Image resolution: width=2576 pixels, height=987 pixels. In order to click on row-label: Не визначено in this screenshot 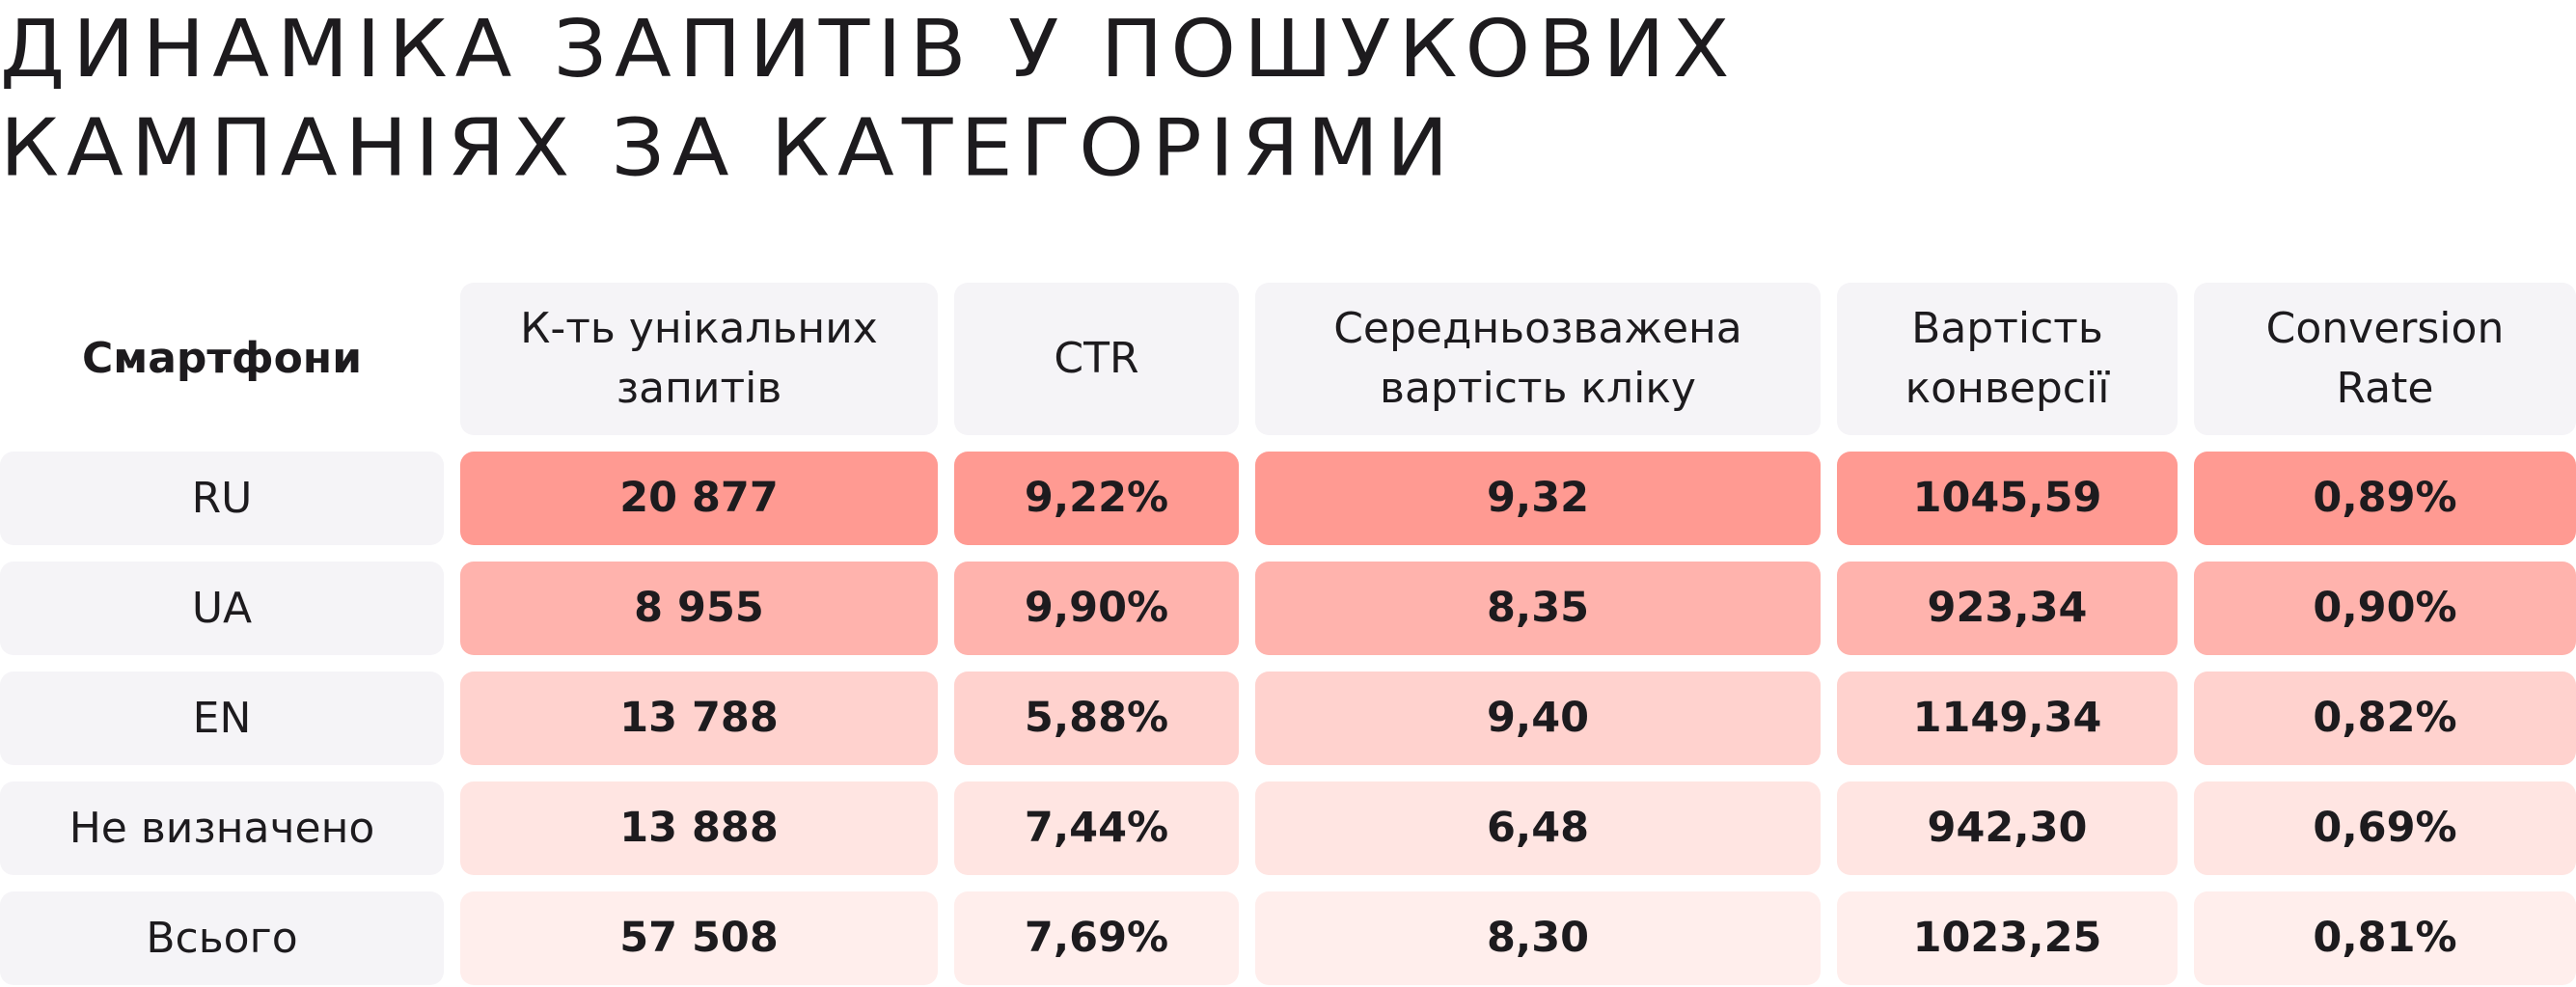, I will do `click(222, 828)`.